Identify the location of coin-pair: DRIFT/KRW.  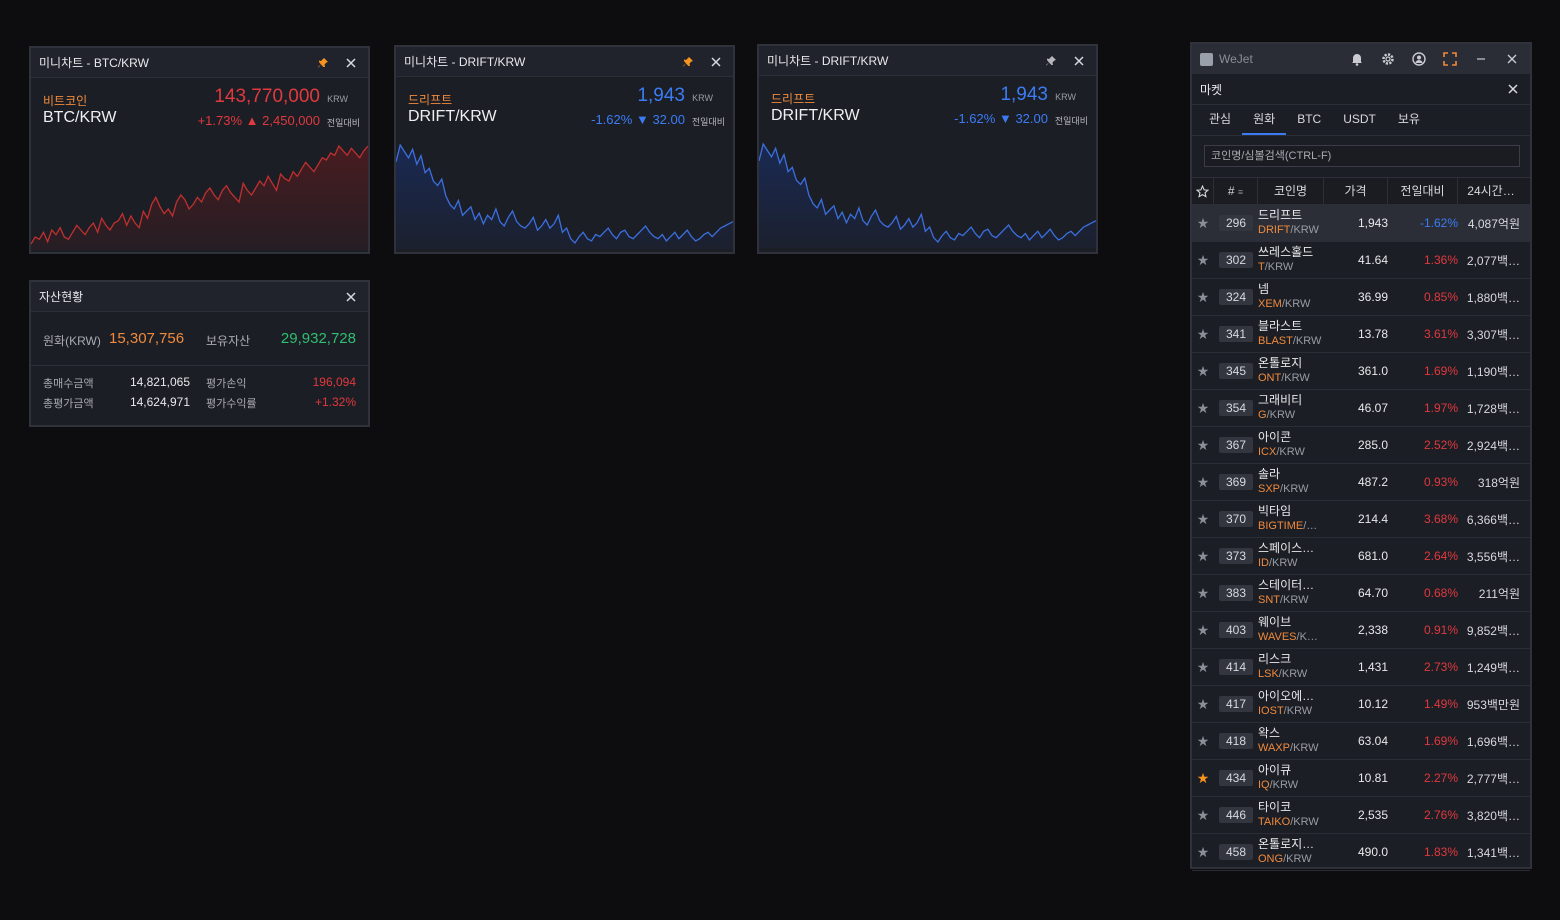
(1288, 230).